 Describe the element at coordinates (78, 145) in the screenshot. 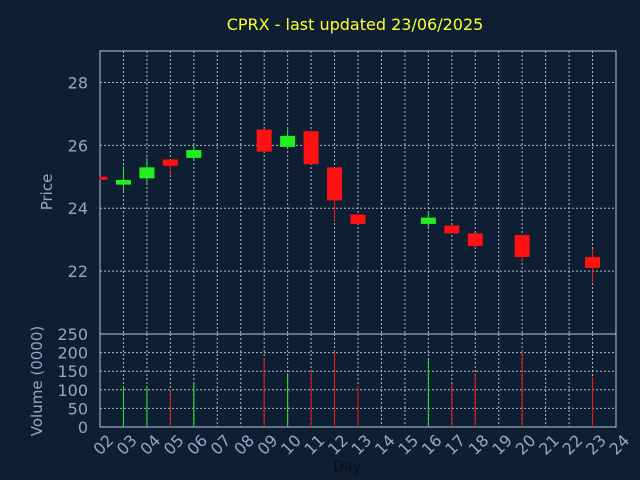

I see `price-tick-label: 26` at that location.